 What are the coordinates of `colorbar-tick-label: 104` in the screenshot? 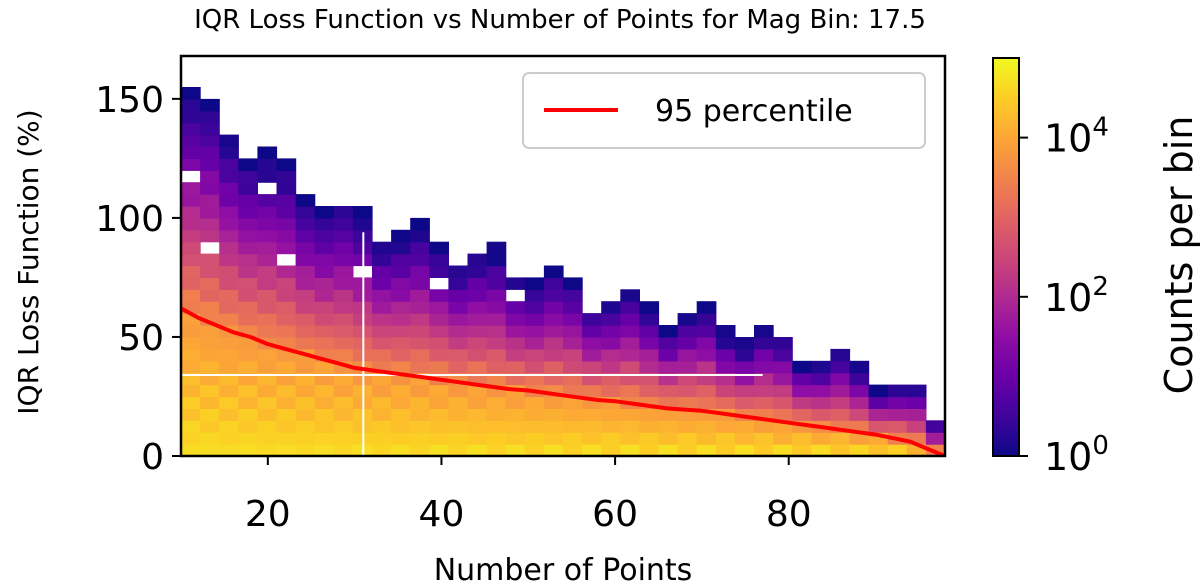 It's located at (1076, 137).